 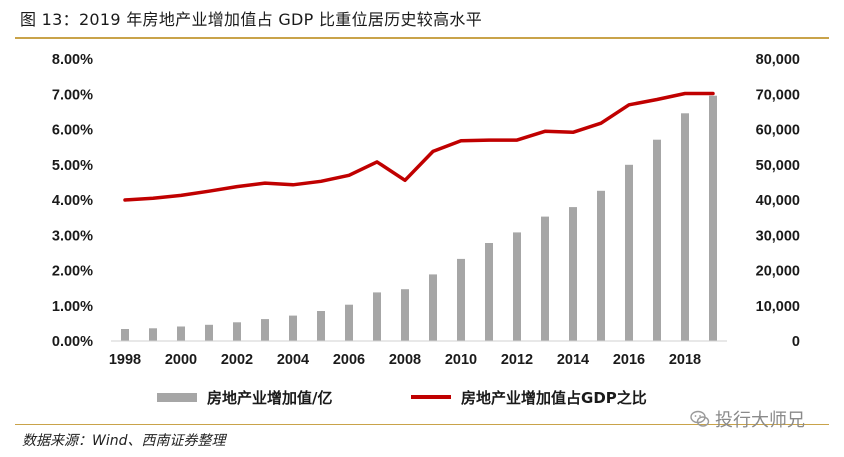 What do you see at coordinates (778, 272) in the screenshot?
I see `right-tick-label: 20,000` at bounding box center [778, 272].